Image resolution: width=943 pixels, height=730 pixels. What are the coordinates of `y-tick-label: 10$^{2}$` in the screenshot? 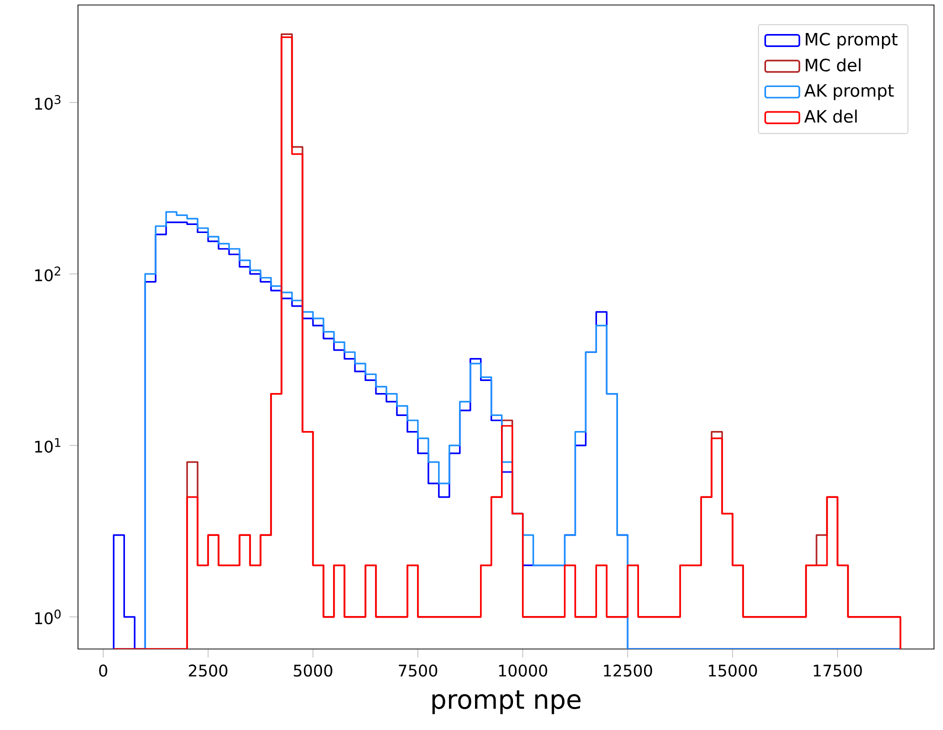 It's located at (47, 274).